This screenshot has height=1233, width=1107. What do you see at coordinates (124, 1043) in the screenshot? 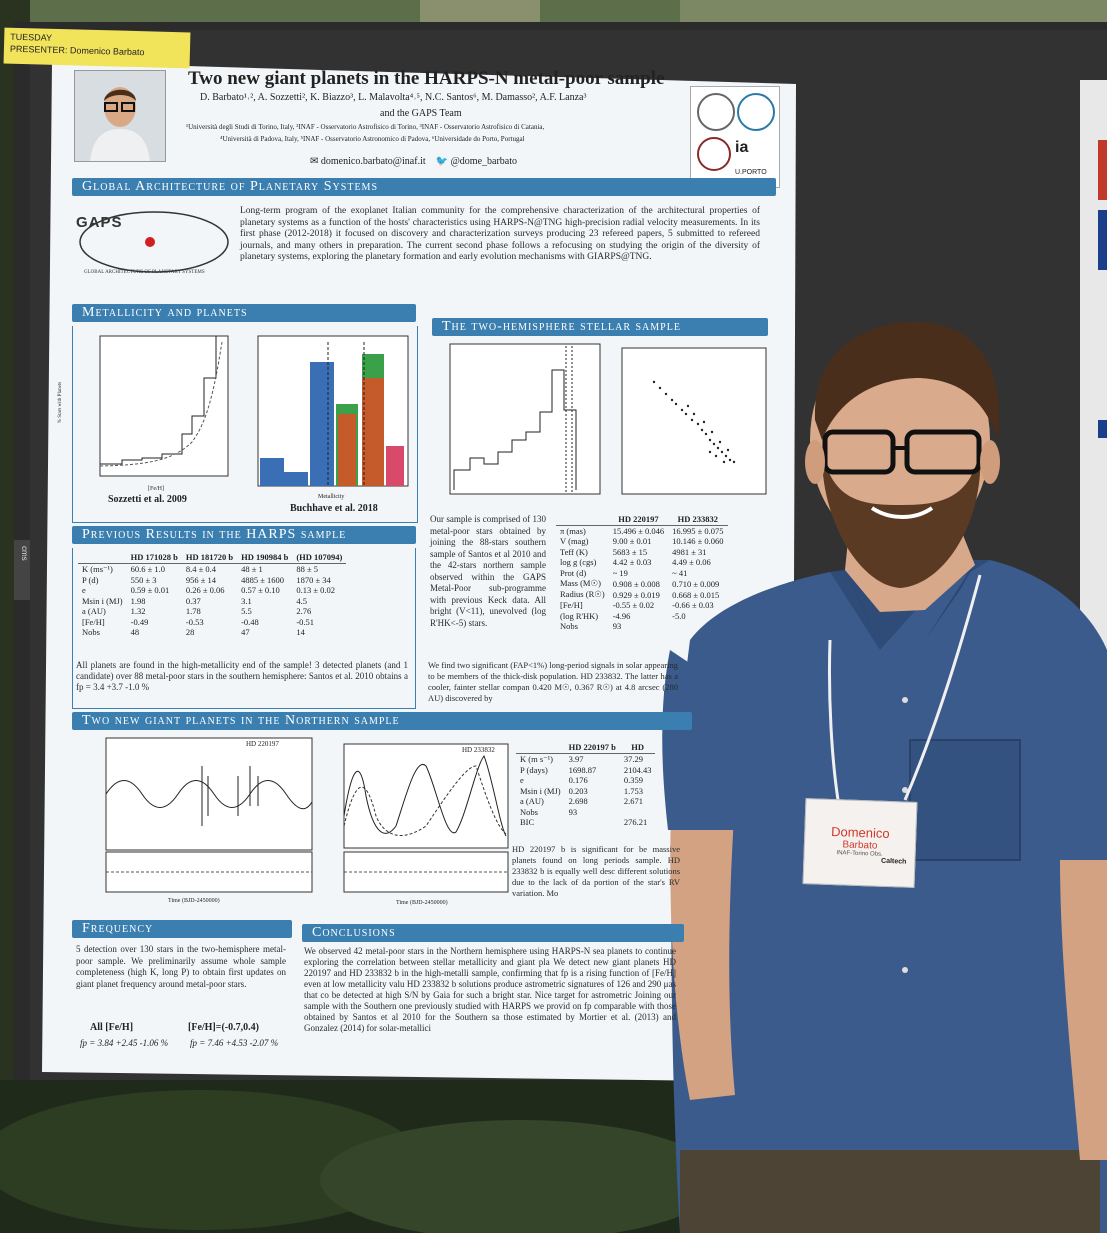
I see `frequency-col1-val: fp = 3.84 +2.45 -1.06 %` at bounding box center [124, 1043].